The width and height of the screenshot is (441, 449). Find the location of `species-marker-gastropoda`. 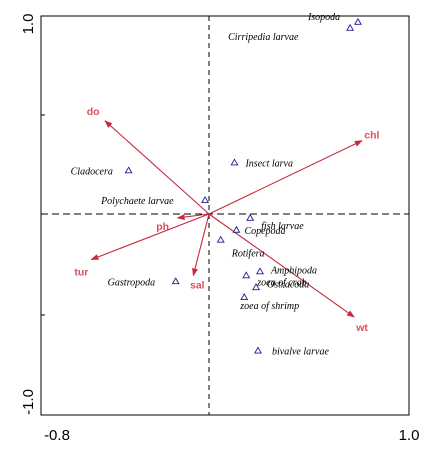

species-marker-gastropoda is located at coordinates (175, 281).